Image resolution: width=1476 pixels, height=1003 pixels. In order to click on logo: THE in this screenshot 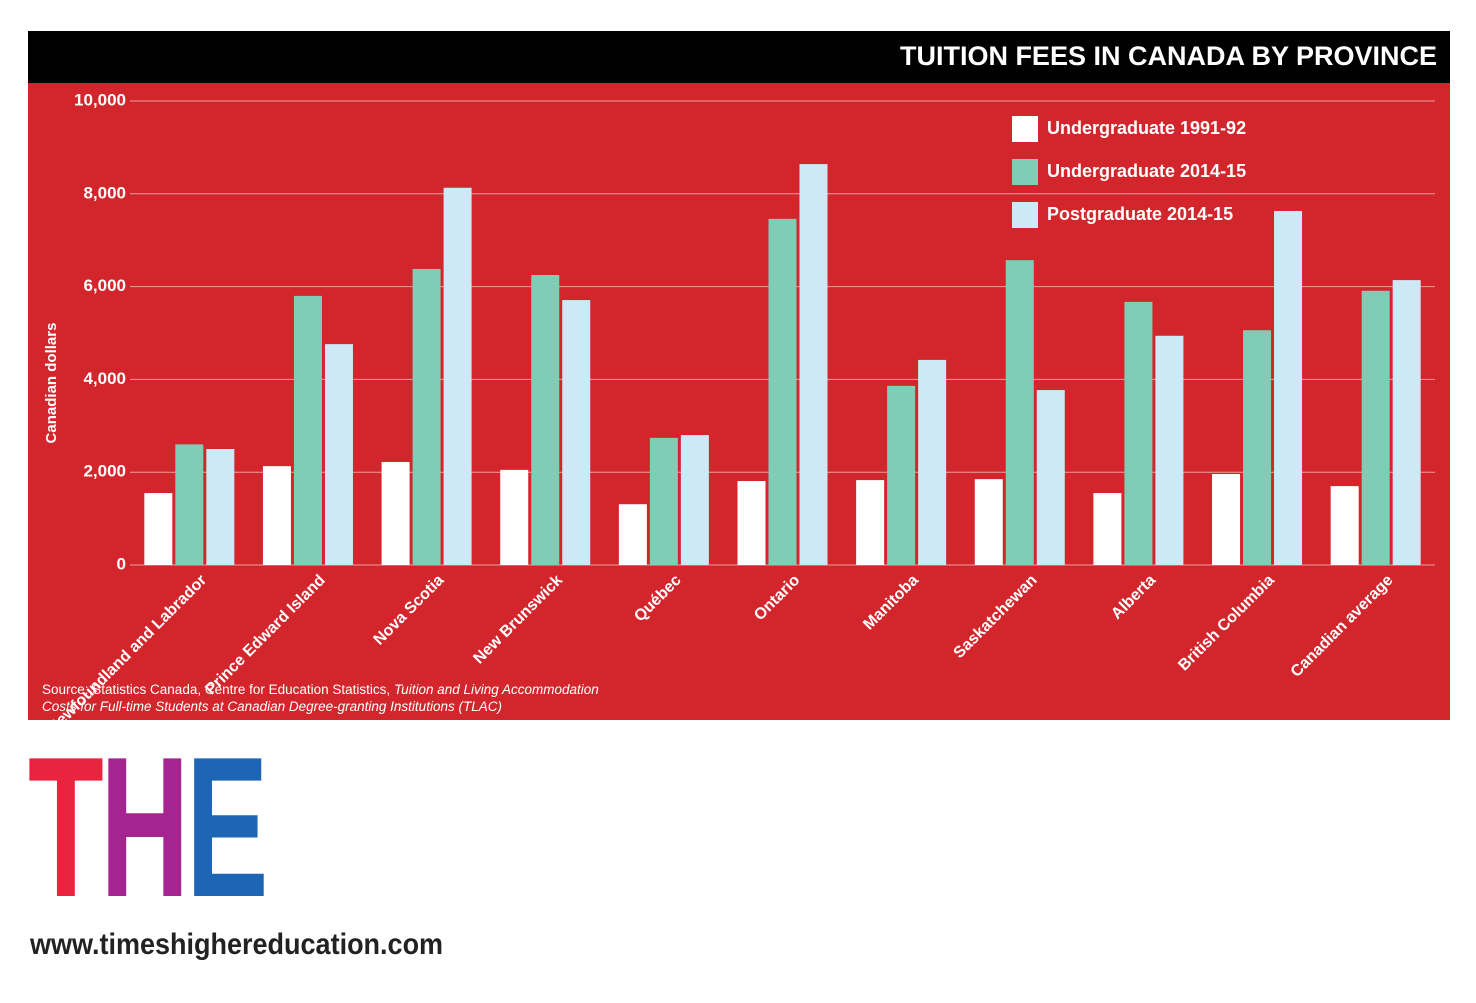, I will do `click(148, 828)`.